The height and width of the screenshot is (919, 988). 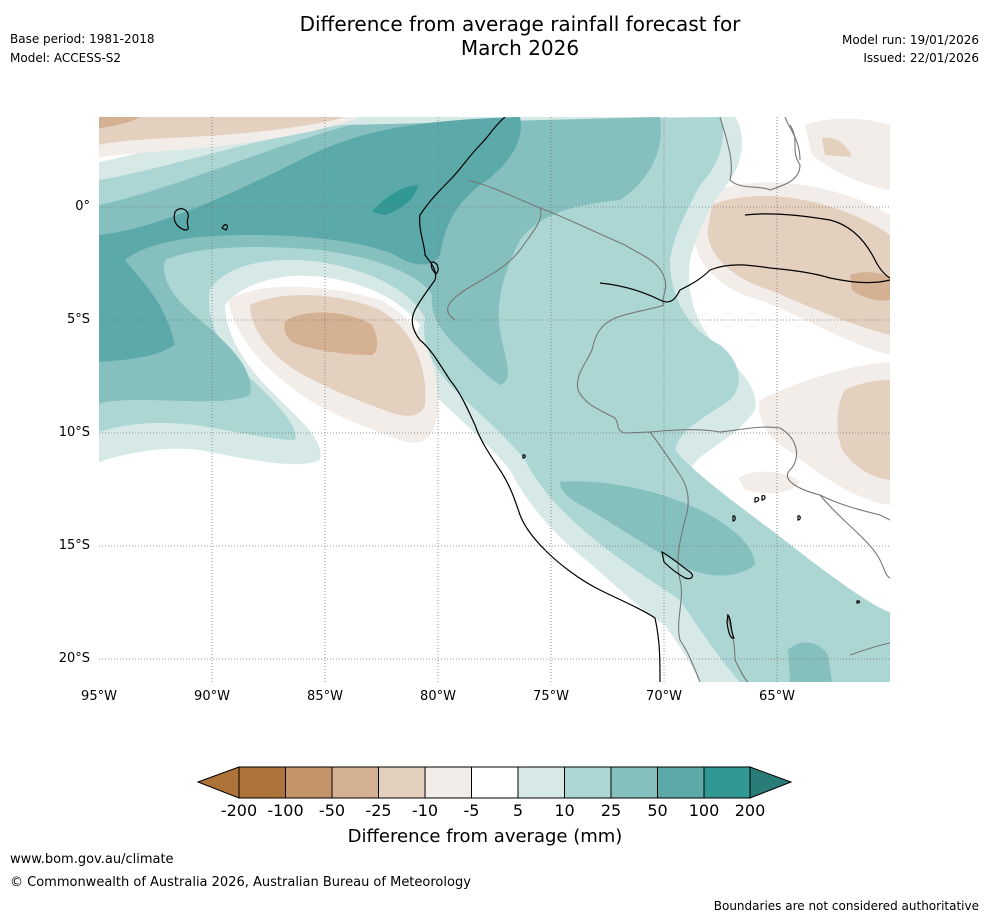 What do you see at coordinates (771, 782) in the screenshot?
I see `colorbar-extend-high` at bounding box center [771, 782].